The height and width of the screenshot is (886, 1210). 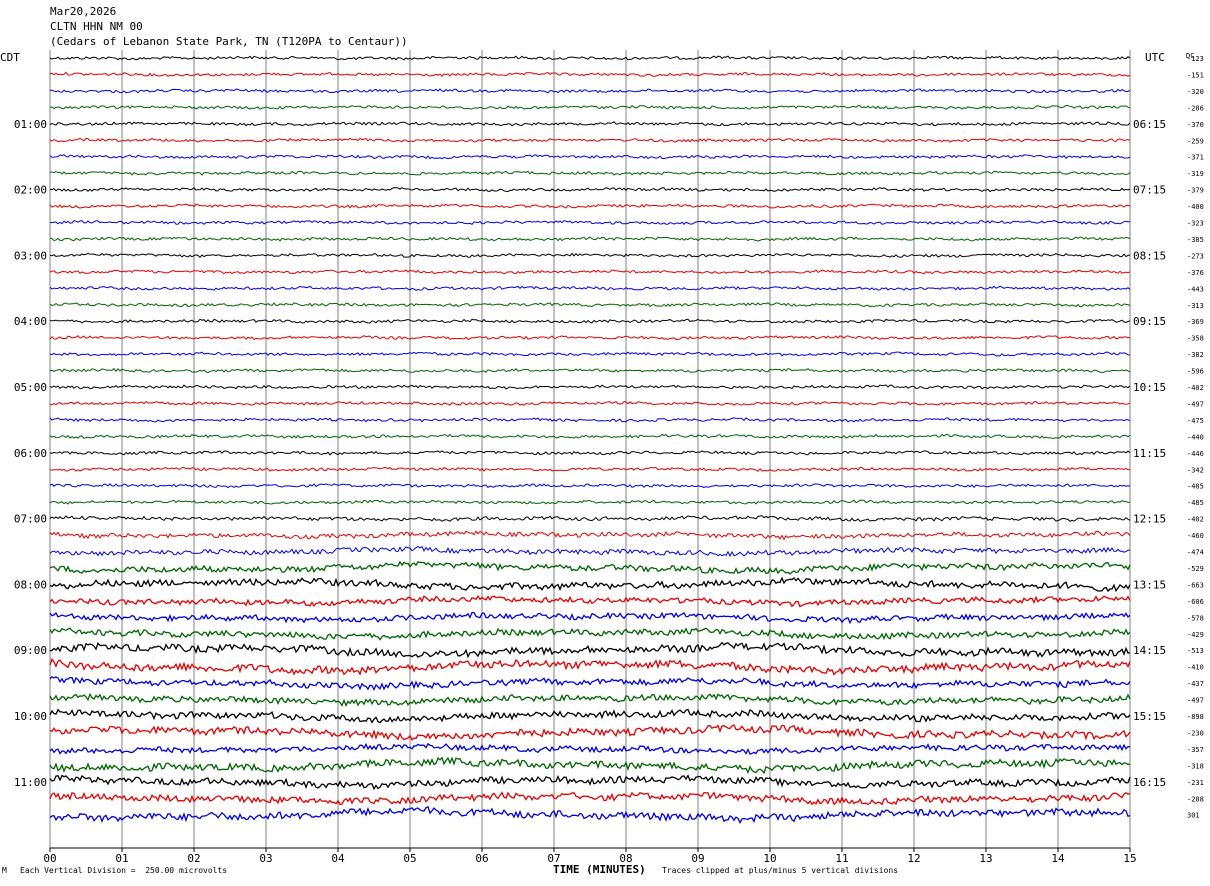 What do you see at coordinates (769, 858) in the screenshot?
I see `x-tick-label: 10` at bounding box center [769, 858].